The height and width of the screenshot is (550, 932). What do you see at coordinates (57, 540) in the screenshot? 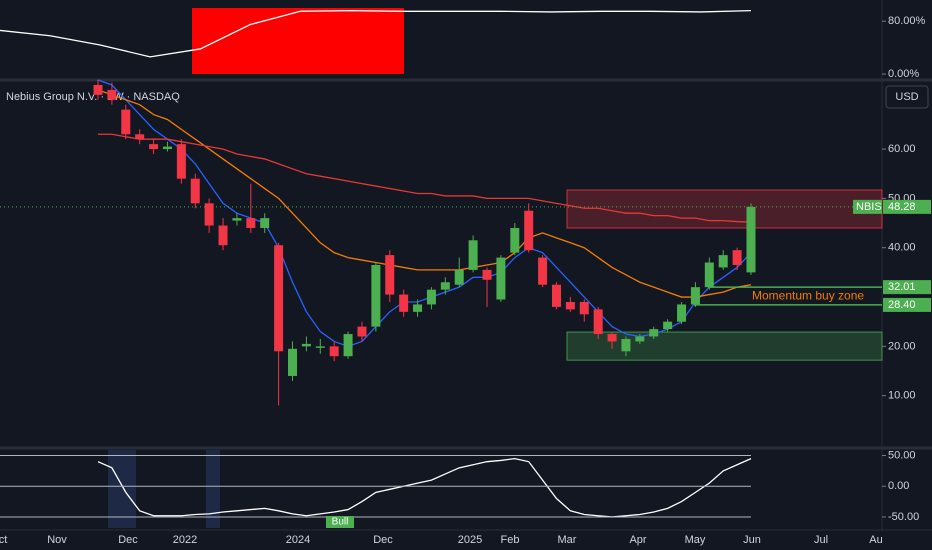
I see `x-tick-label: Nov` at bounding box center [57, 540].